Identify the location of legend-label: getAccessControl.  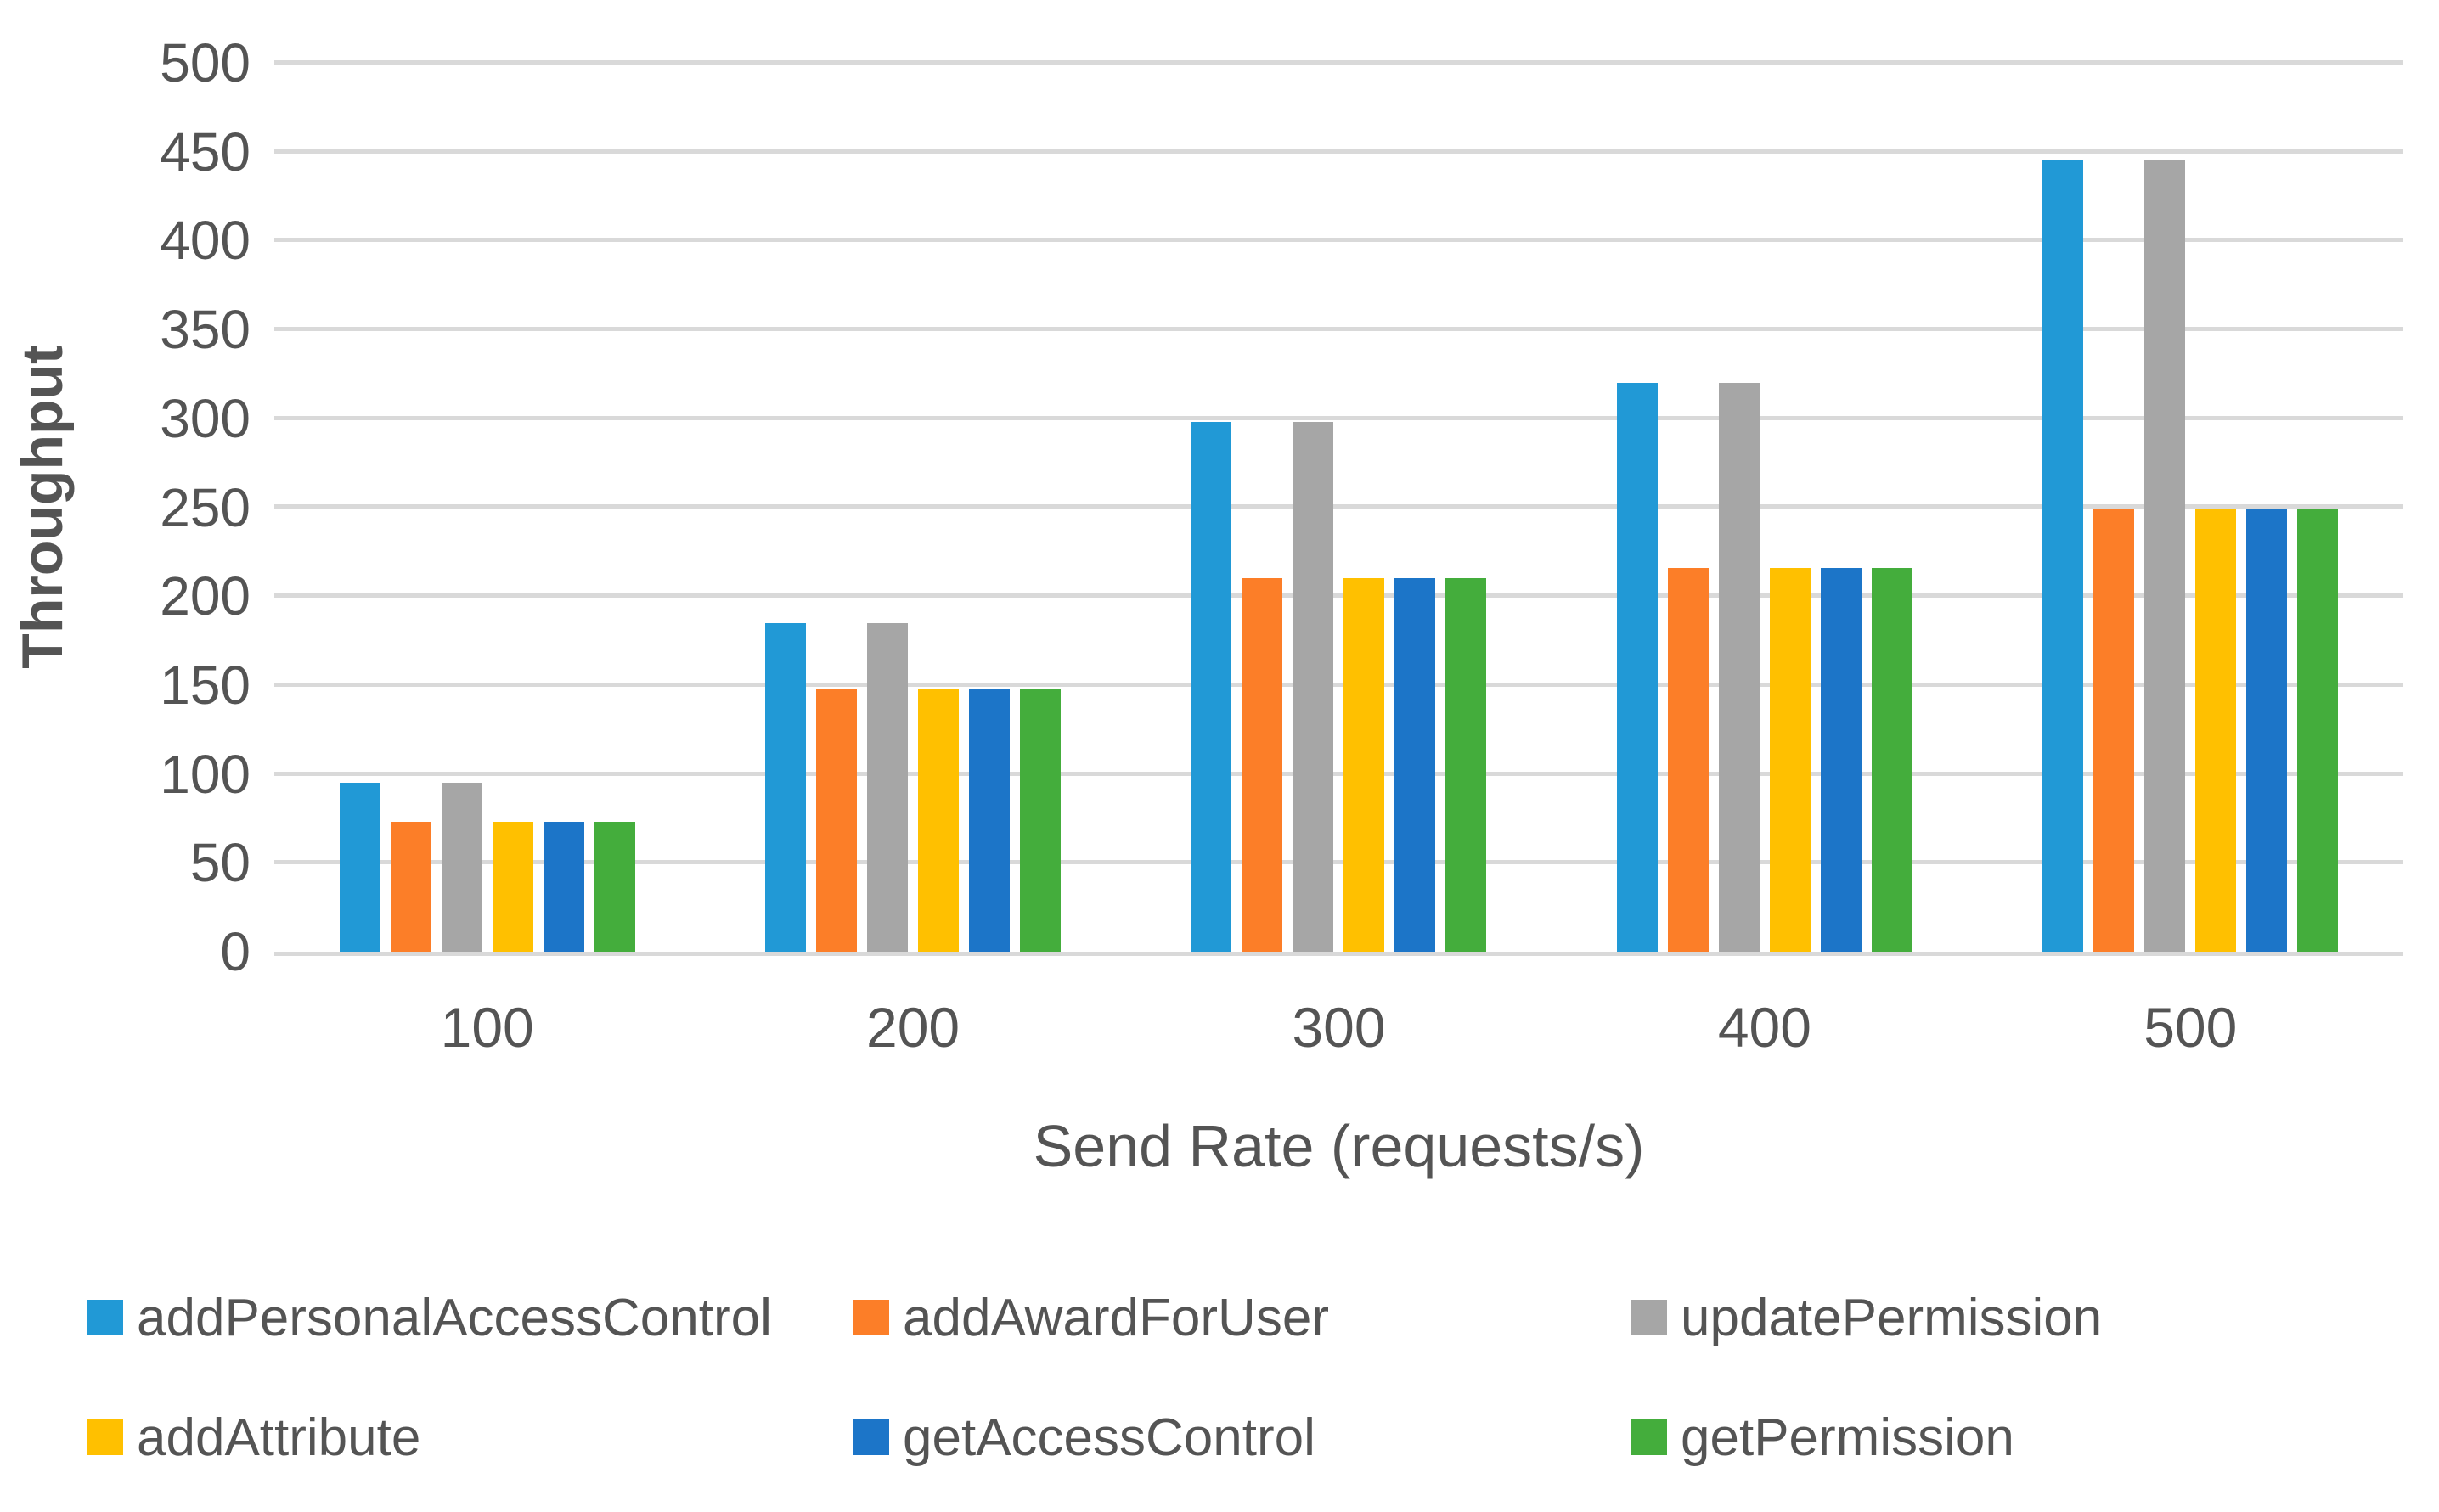
(1109, 1437).